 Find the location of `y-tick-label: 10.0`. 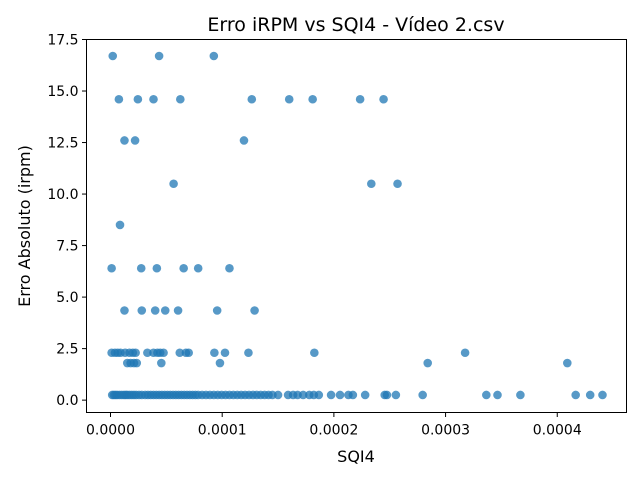

y-tick-label: 10.0 is located at coordinates (62, 195).